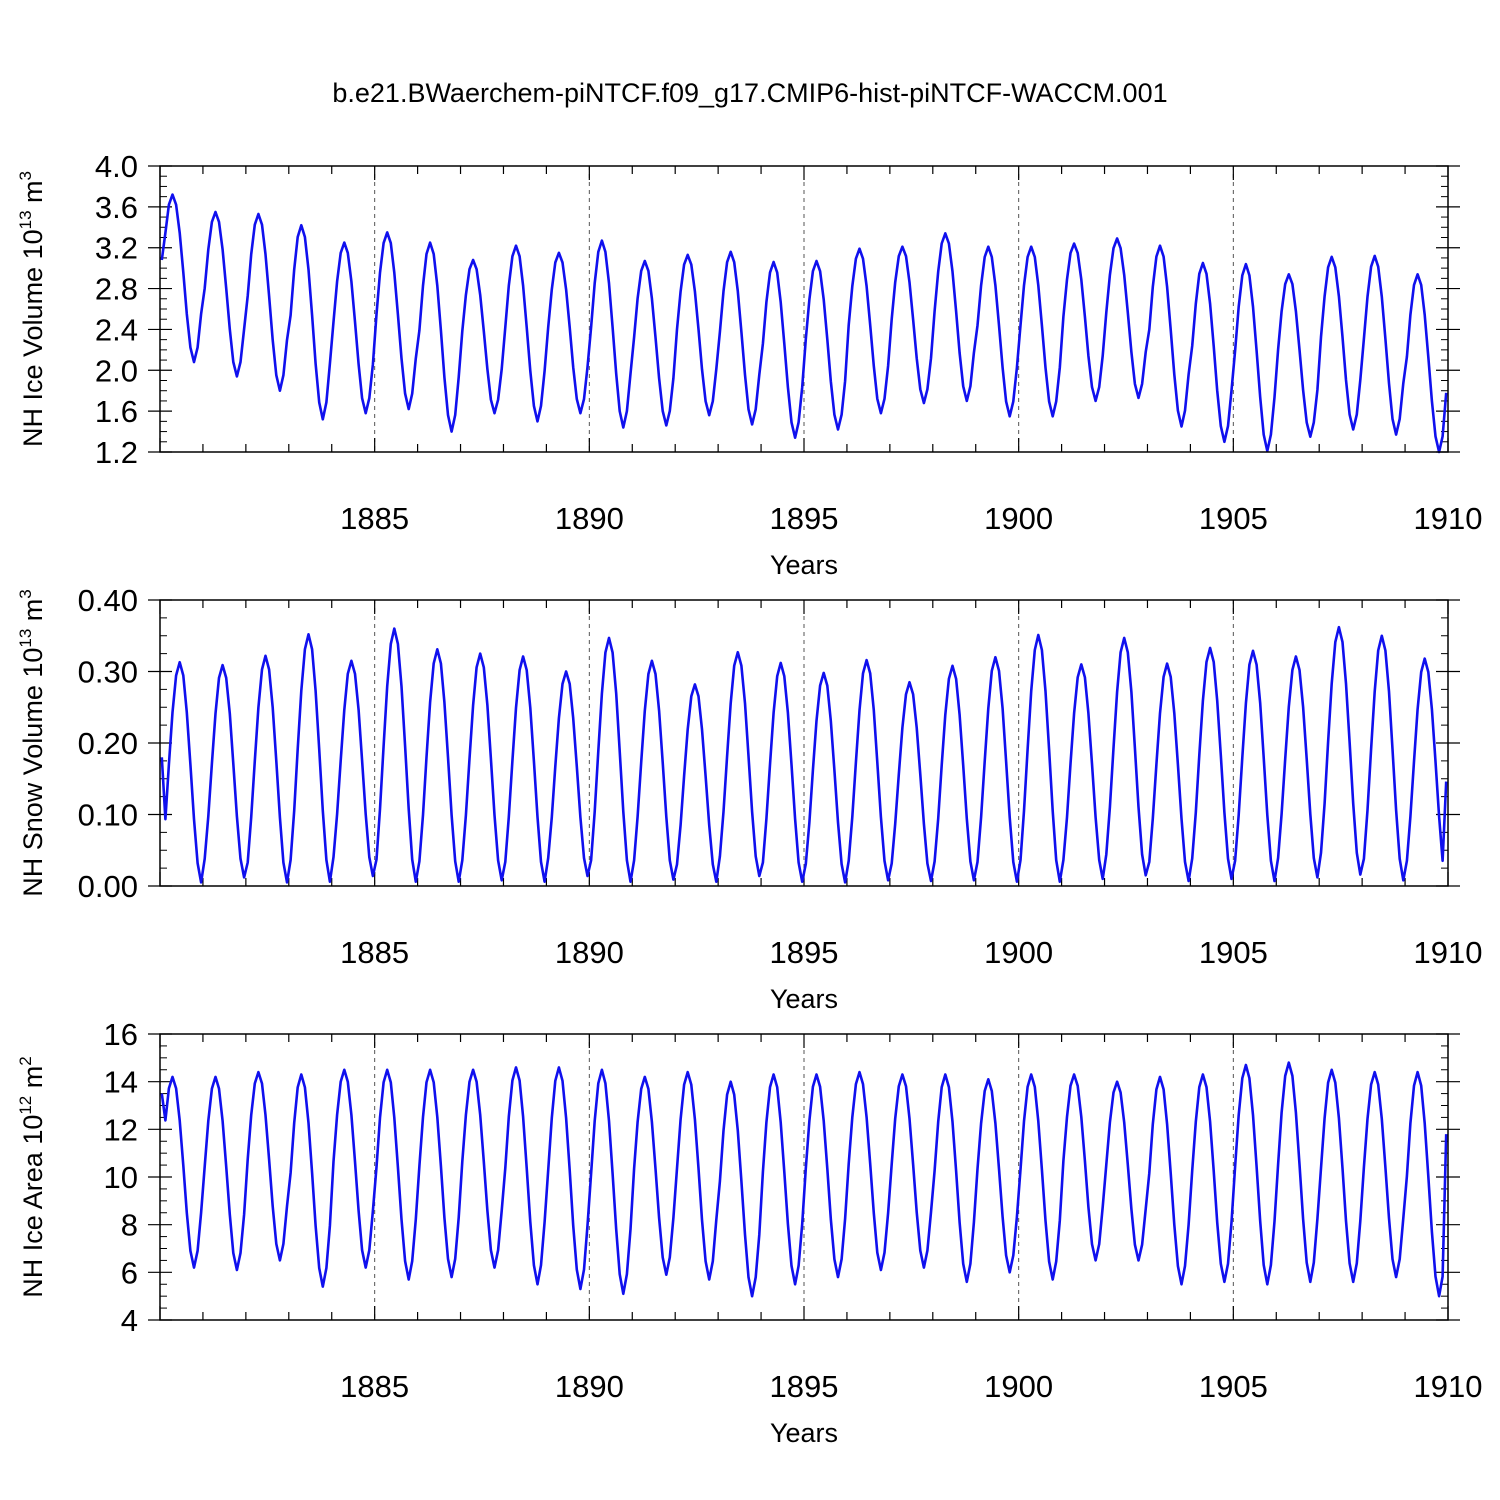 Image resolution: width=1500 pixels, height=1500 pixels. Describe the element at coordinates (116, 207) in the screenshot. I see `y-tick-label: 3.6` at that location.